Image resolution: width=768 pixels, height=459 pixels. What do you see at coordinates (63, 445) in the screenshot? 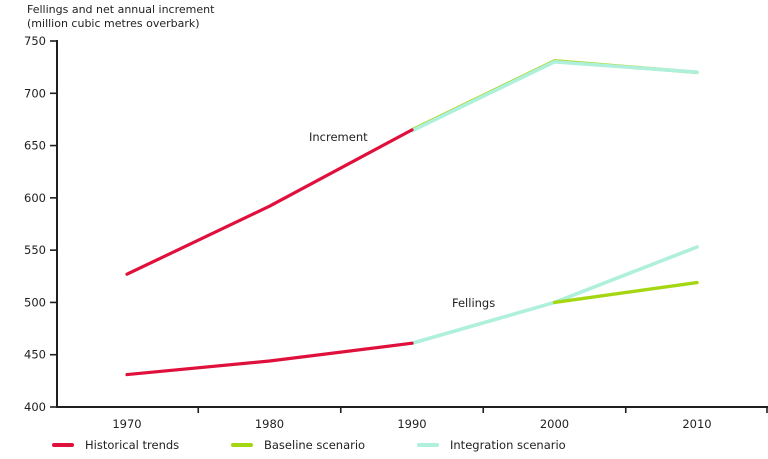
I see `legend-swatch-historical-trends` at bounding box center [63, 445].